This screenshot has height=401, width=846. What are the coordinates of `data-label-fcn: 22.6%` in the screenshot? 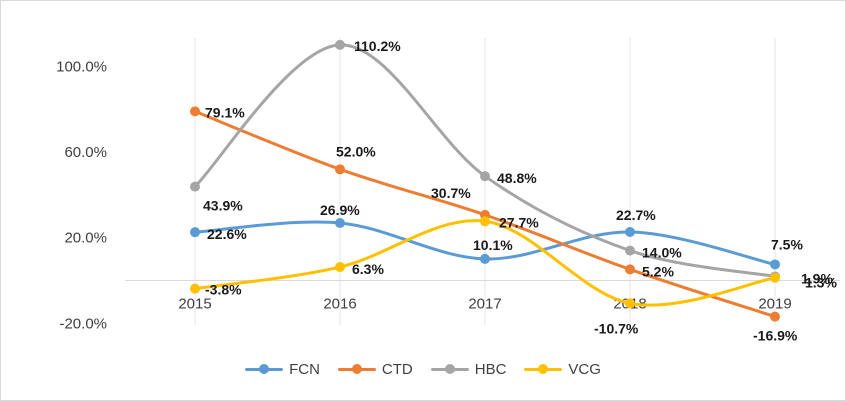 It's located at (227, 234).